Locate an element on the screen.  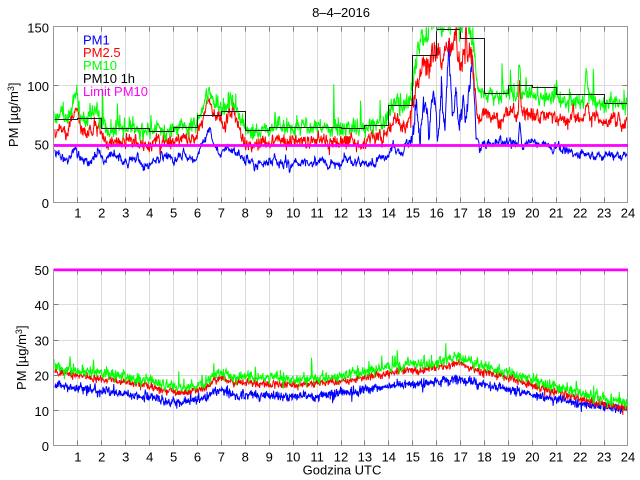
svg-text: 8–4–2016 is located at coordinates (341, 12).